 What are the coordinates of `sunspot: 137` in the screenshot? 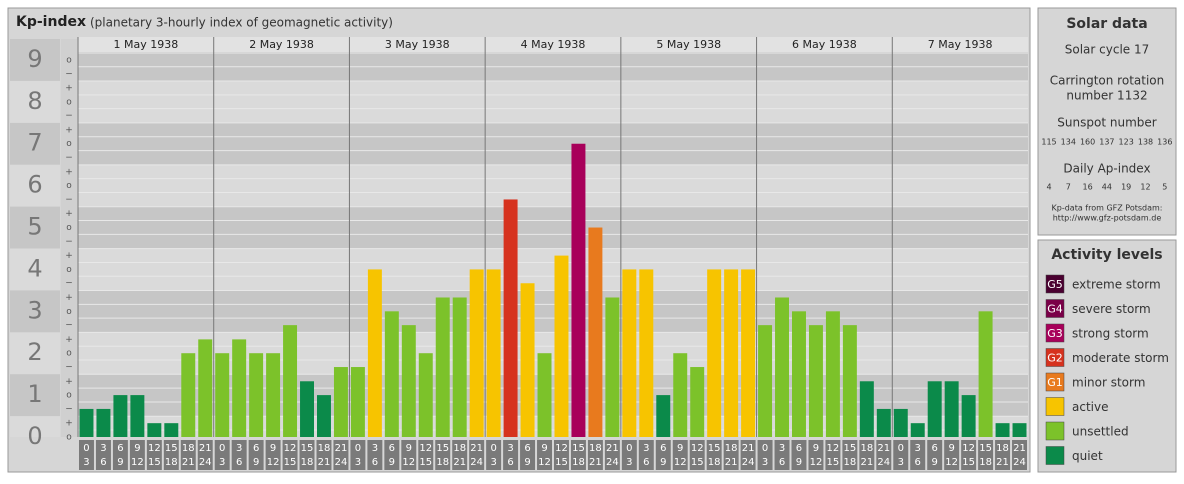 It's located at (1106, 142).